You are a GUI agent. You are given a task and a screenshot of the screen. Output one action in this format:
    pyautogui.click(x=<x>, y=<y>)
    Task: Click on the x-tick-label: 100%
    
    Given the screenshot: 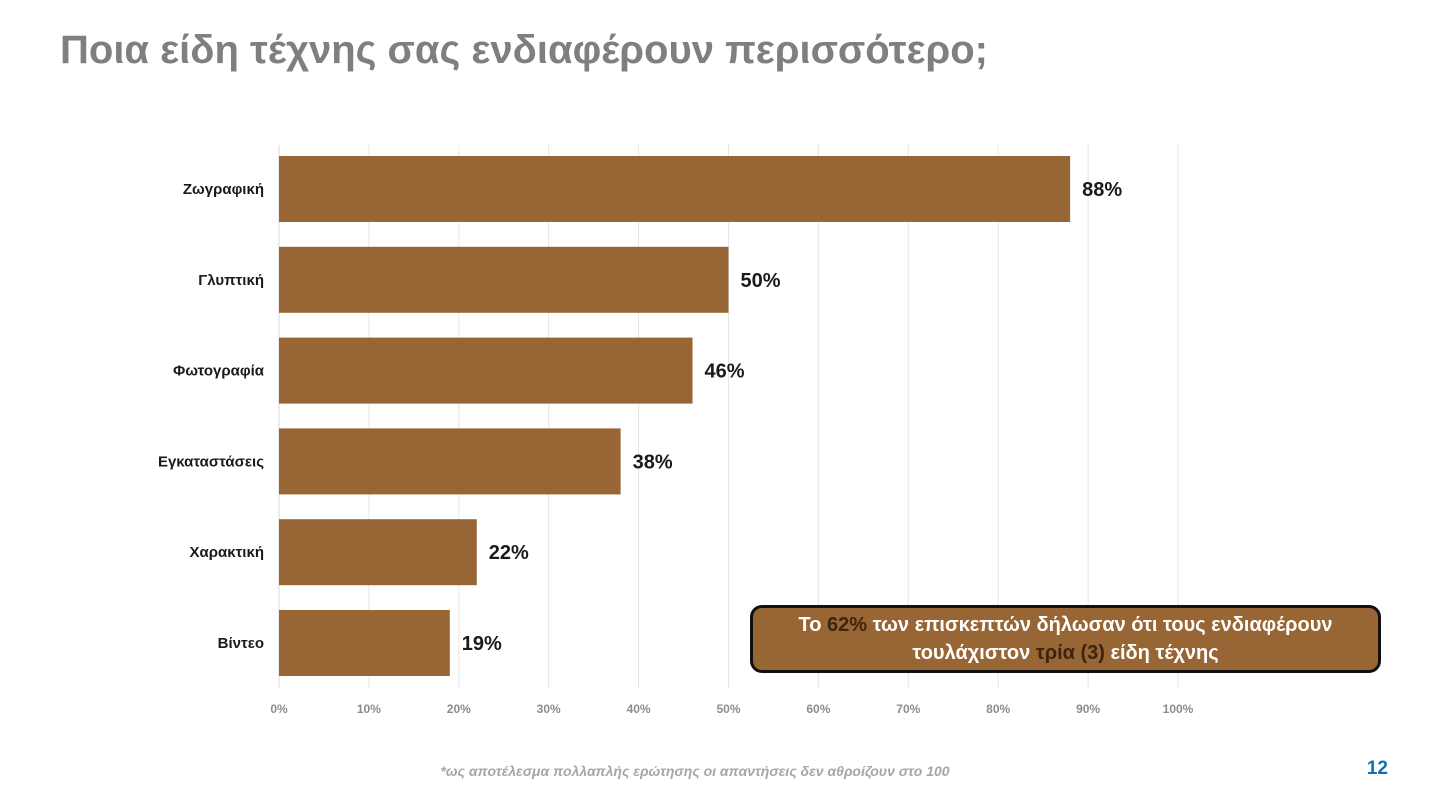 What is the action you would take?
    pyautogui.click(x=1178, y=709)
    